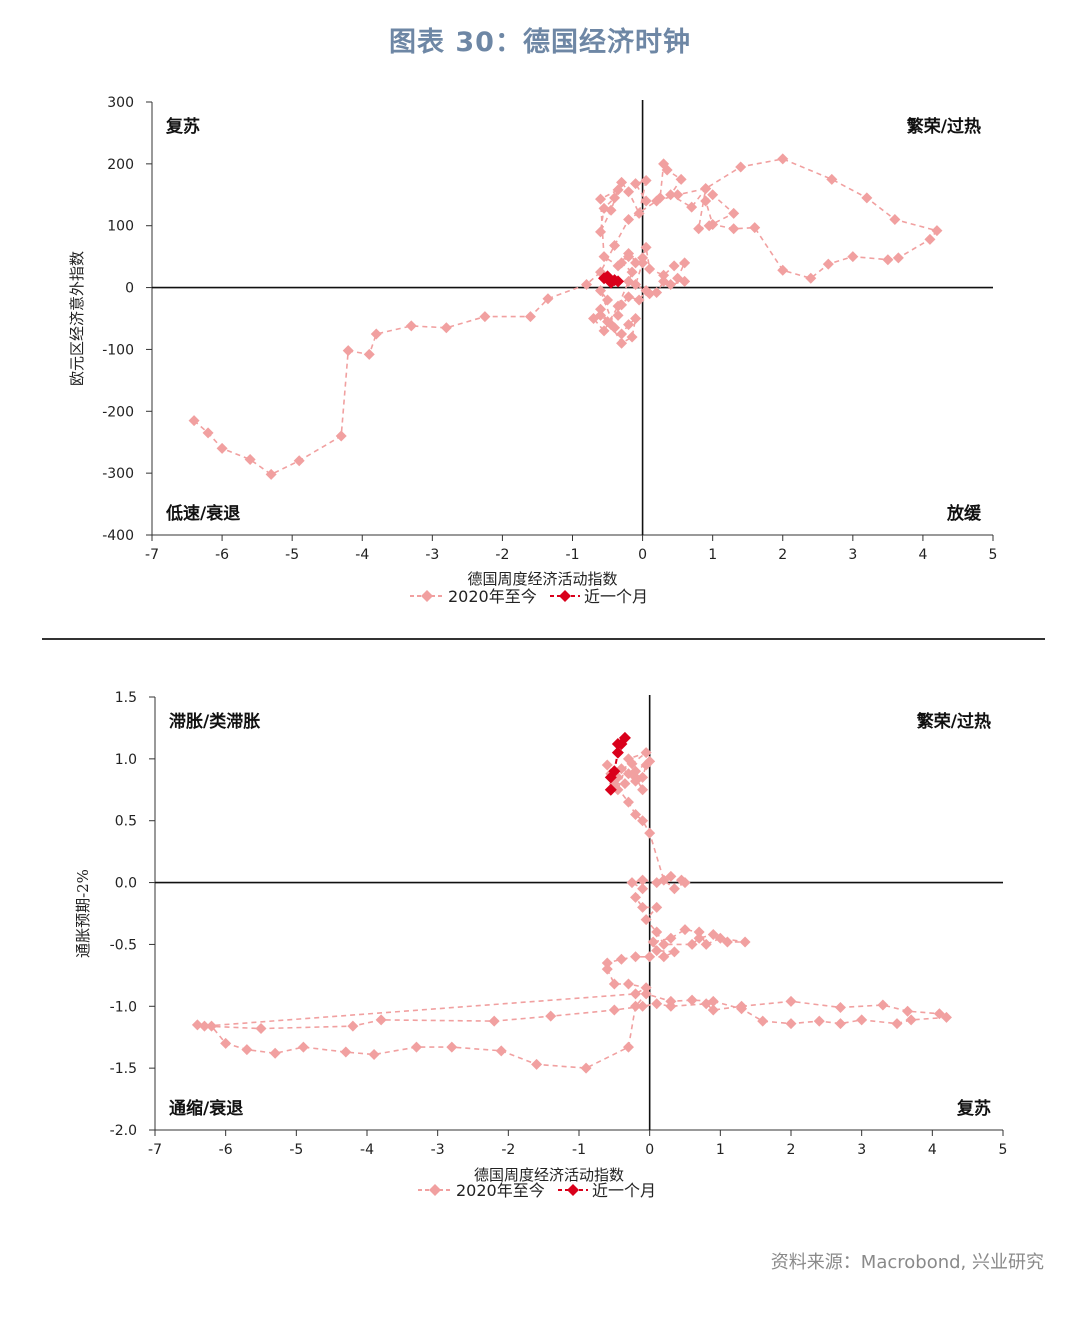 This screenshot has height=1323, width=1080. I want to click on y-tick-label: -400, so click(118, 536).